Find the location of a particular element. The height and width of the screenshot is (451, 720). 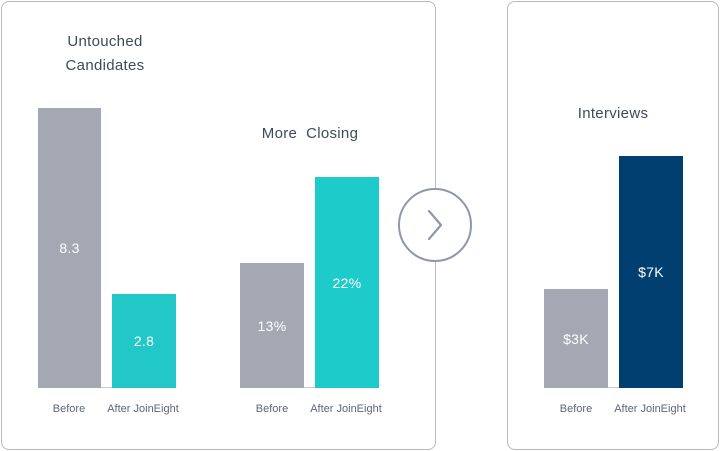

chevron-right-icon is located at coordinates (435, 225).